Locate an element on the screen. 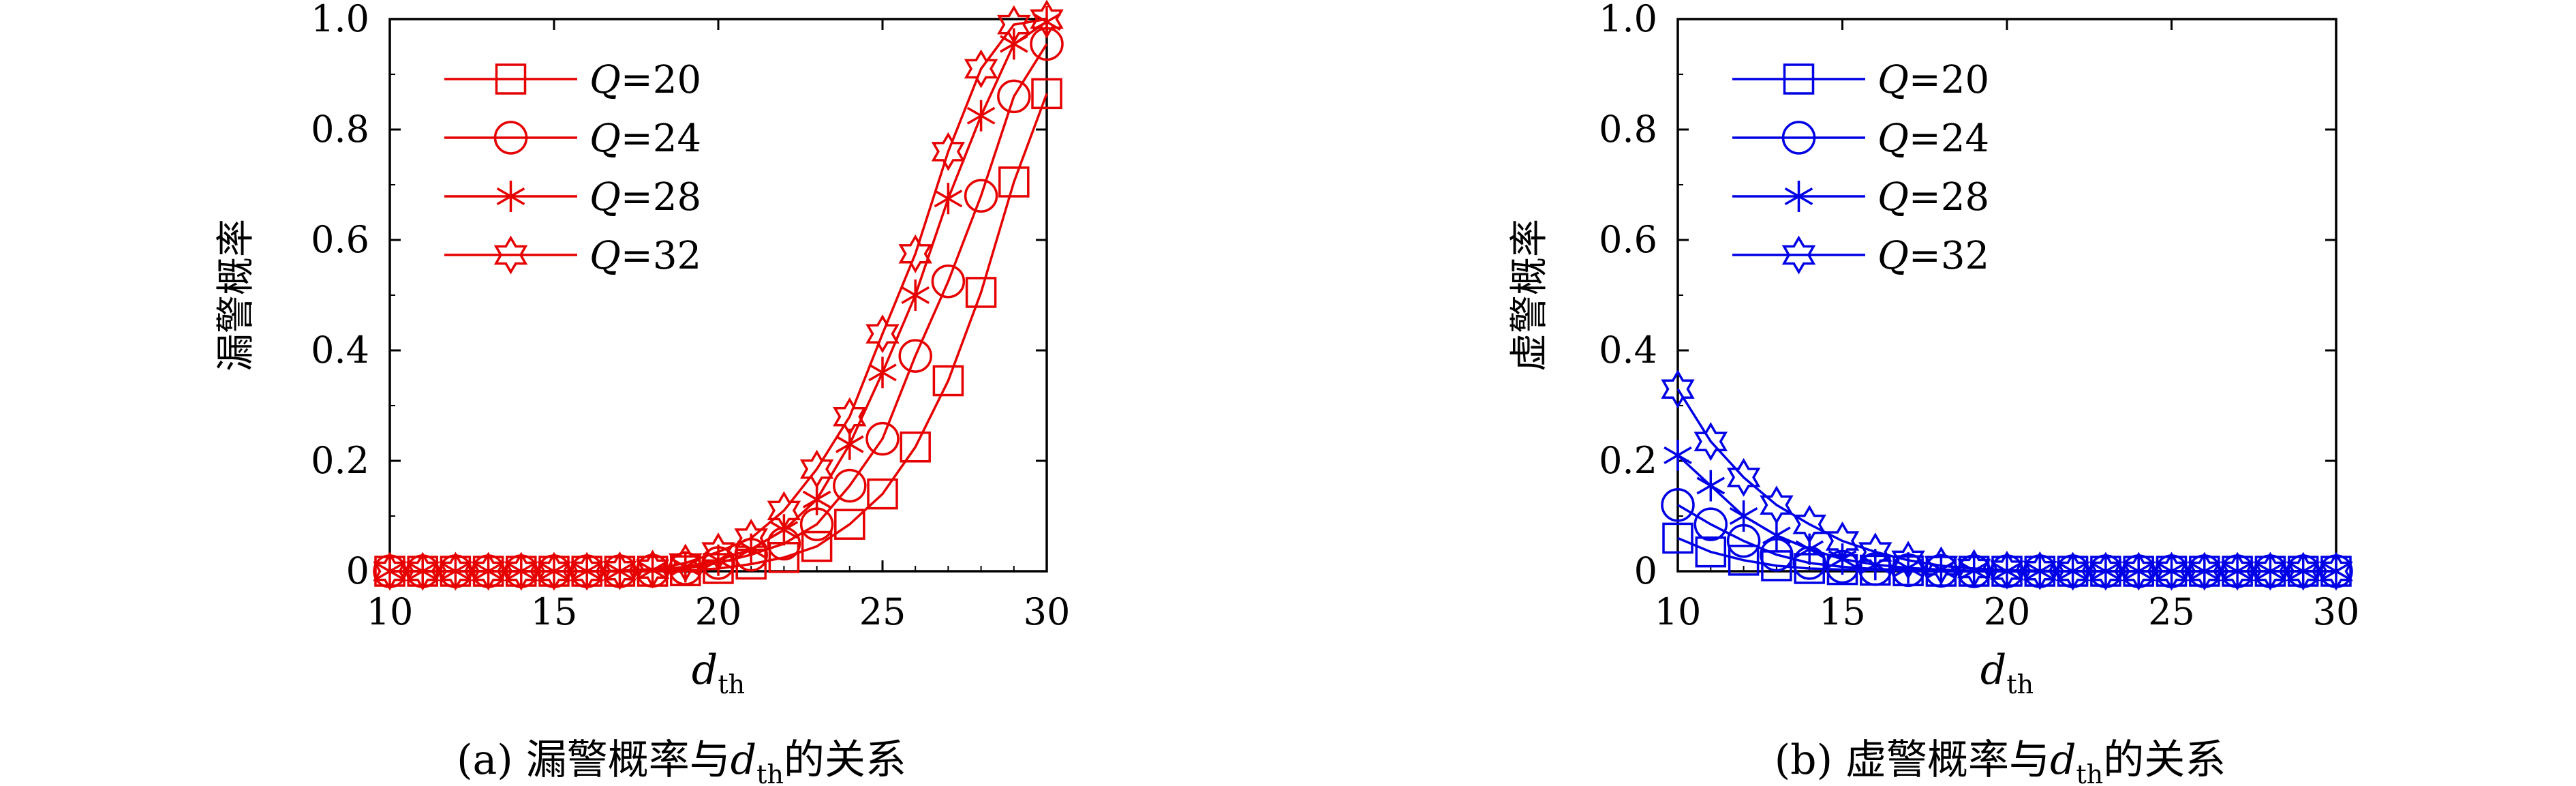  x-tick-label-a-3: 25 is located at coordinates (882, 611).